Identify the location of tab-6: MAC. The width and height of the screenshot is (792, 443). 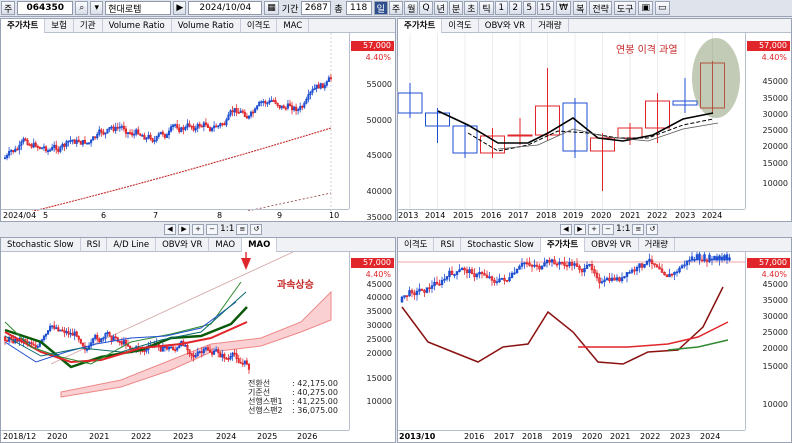
(293, 26).